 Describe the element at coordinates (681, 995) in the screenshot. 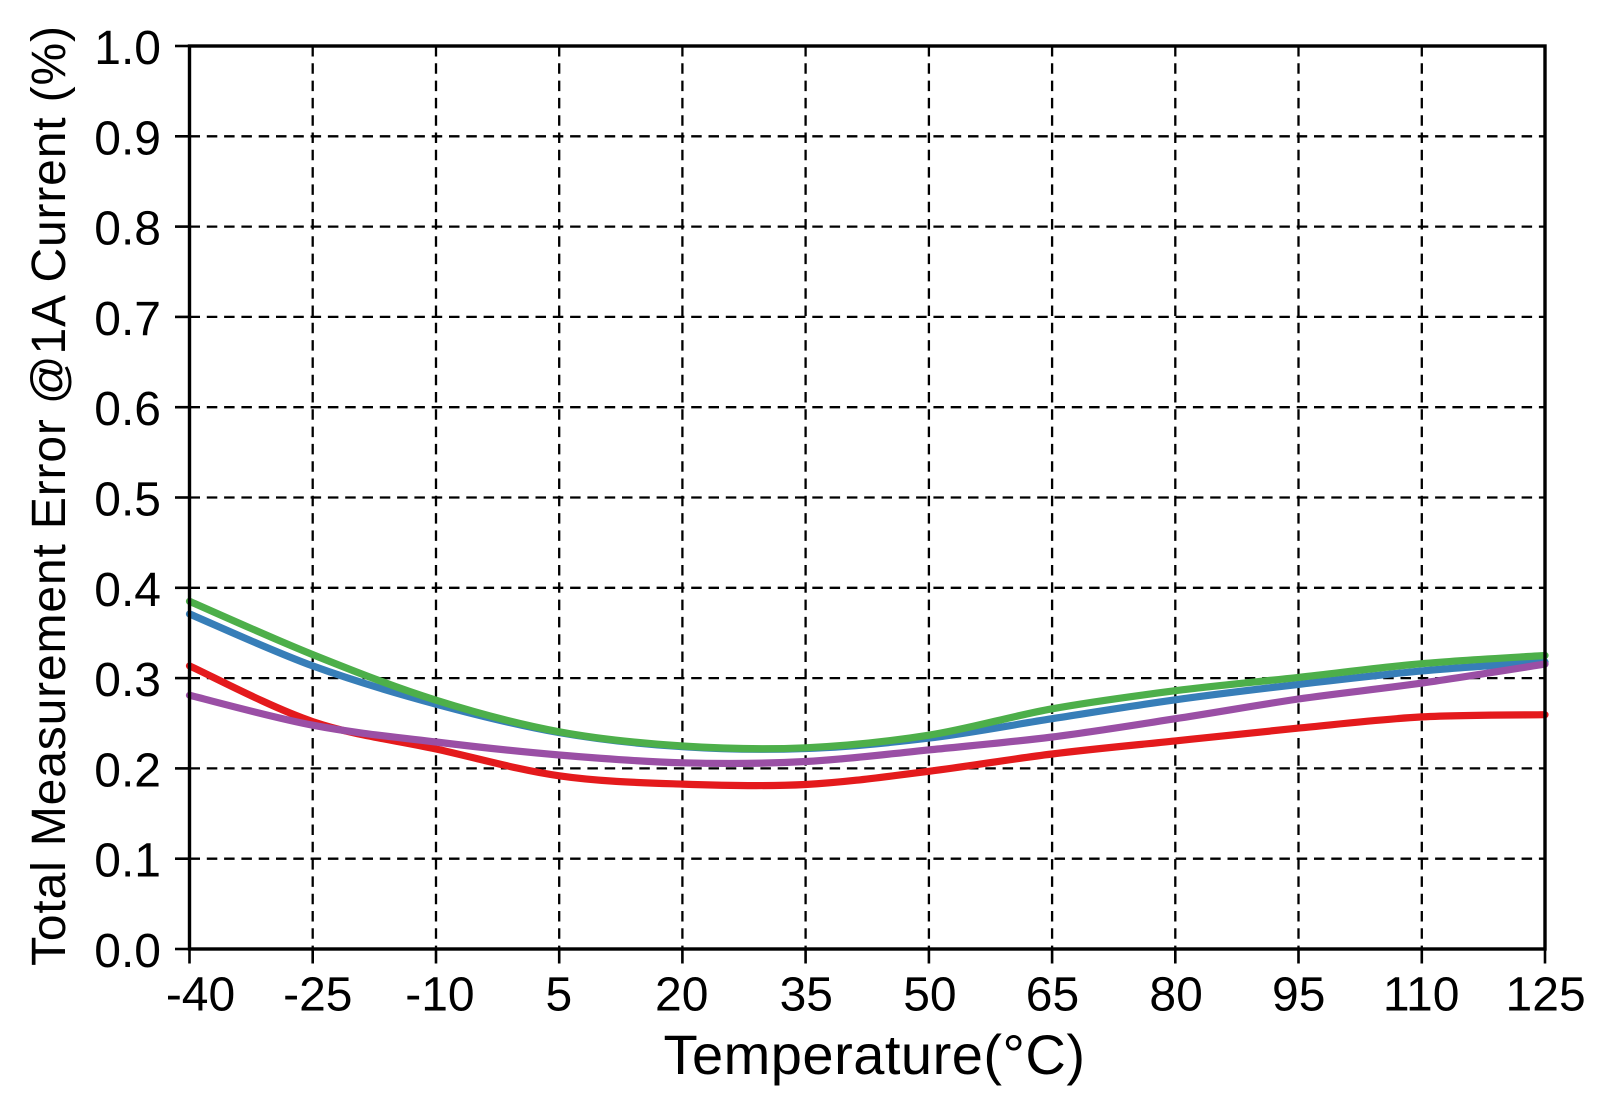

I see `svg-text: 20` at that location.